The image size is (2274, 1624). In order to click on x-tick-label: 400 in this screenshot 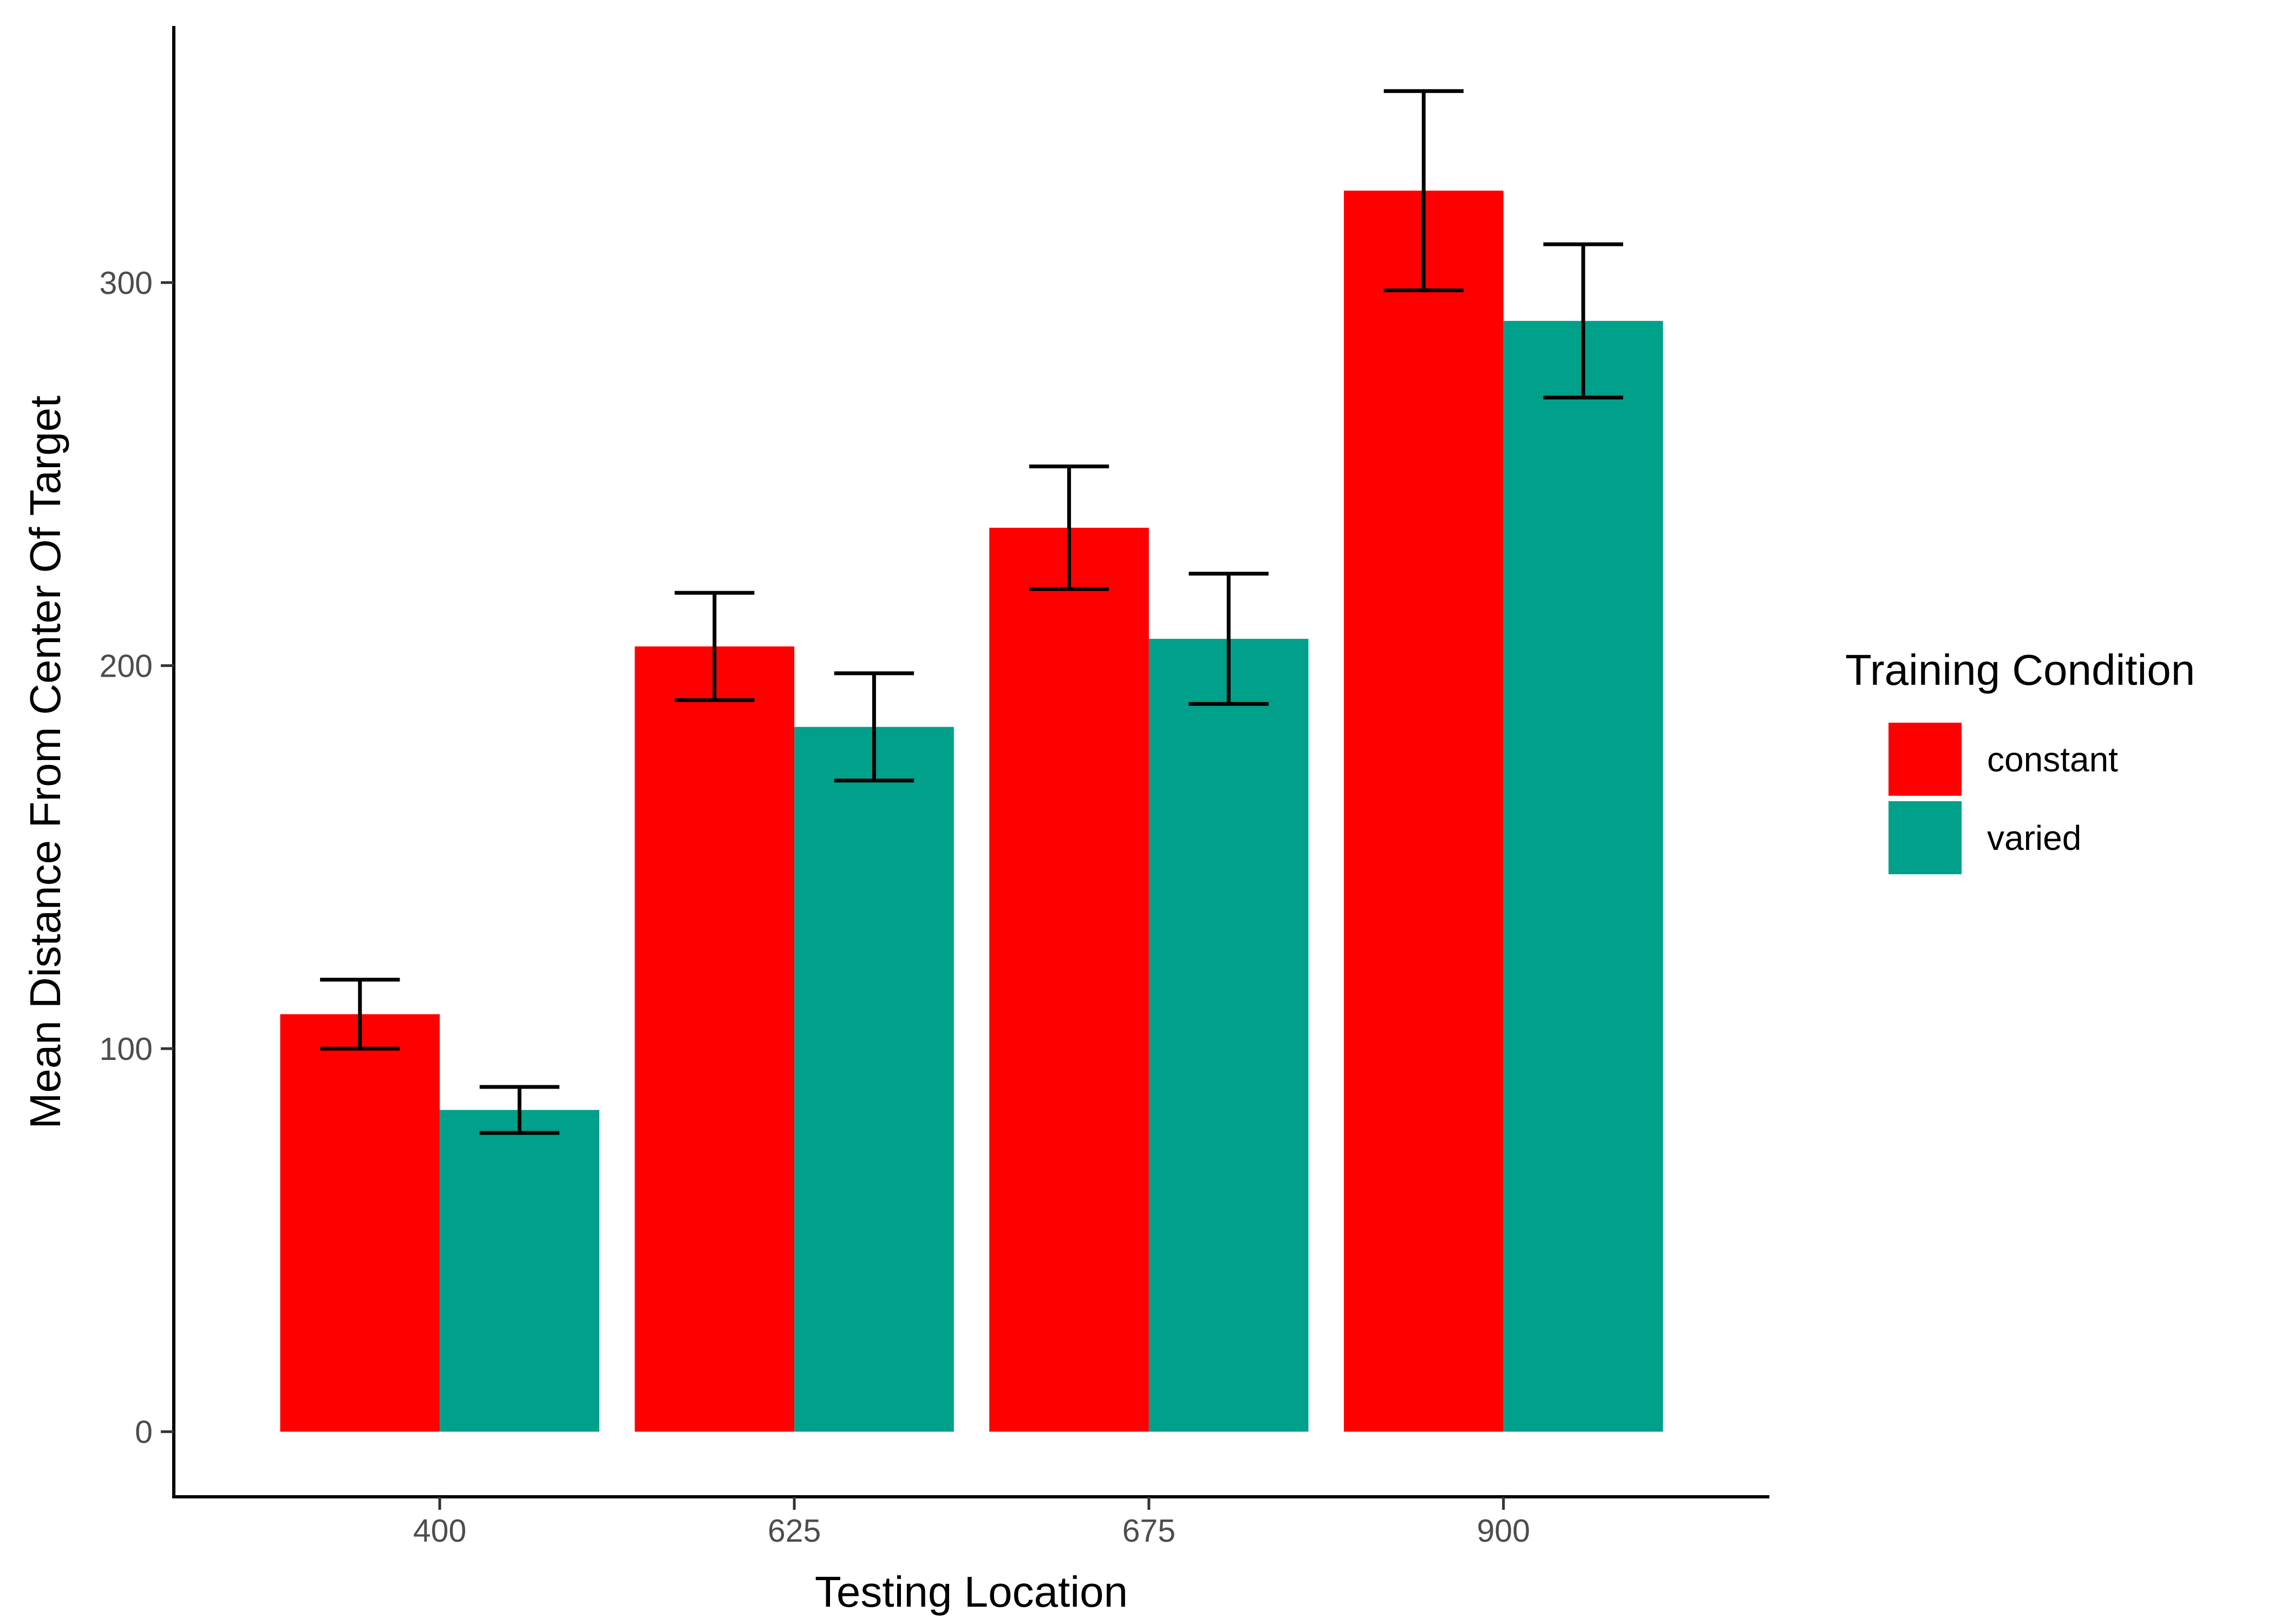, I will do `click(440, 1531)`.